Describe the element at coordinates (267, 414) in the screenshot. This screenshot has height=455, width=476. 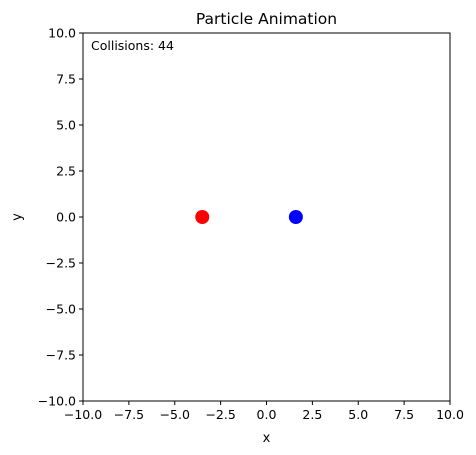
I see `x-tick-label: 0.0` at that location.